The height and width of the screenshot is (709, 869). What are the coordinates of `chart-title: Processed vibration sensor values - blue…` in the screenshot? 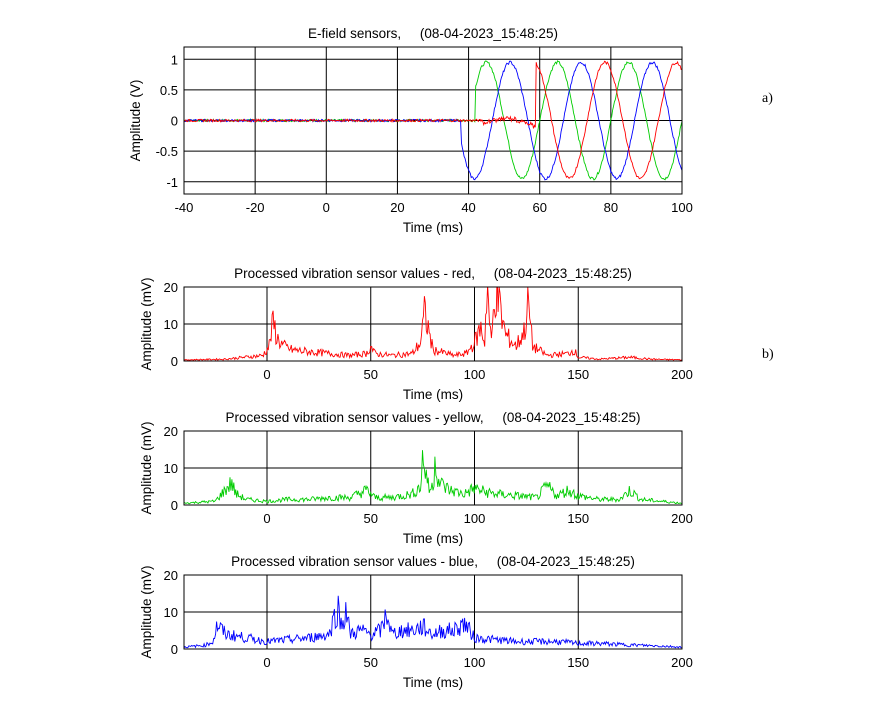 It's located at (433, 561).